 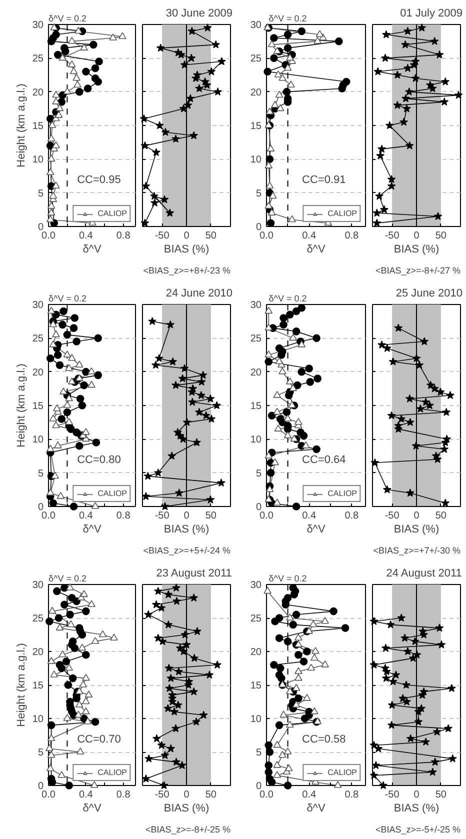 What do you see at coordinates (188, 829) in the screenshot?
I see `text: <BIAS_z>=-8+/-25 %` at bounding box center [188, 829].